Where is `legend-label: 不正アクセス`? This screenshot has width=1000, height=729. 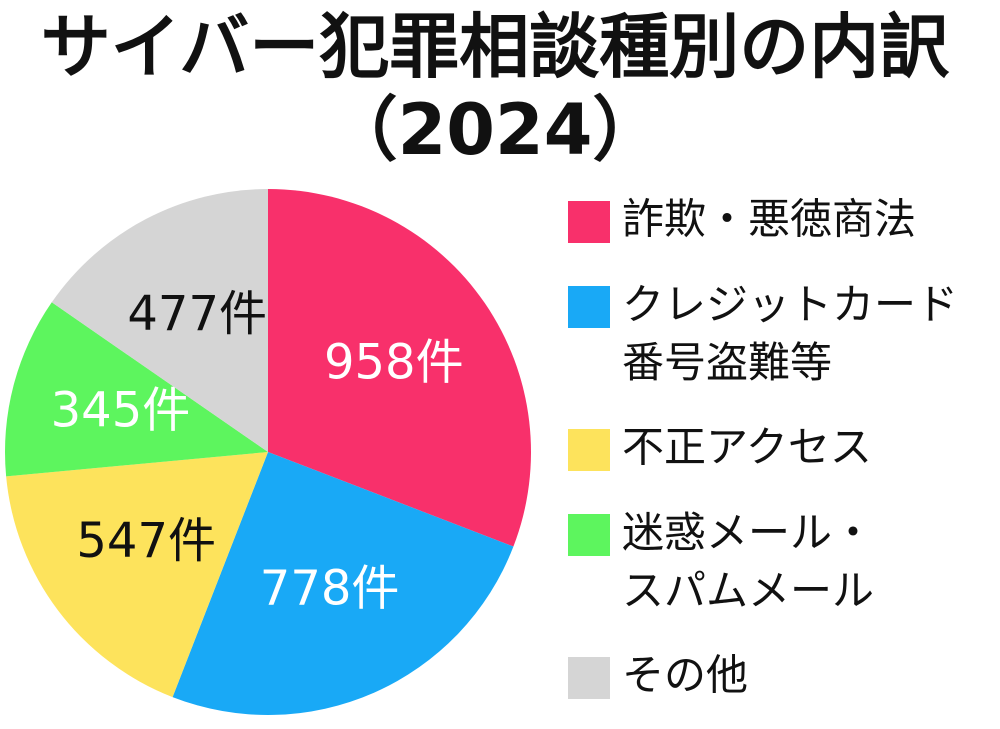
legend-label: 不正アクセス is located at coordinates (747, 447).